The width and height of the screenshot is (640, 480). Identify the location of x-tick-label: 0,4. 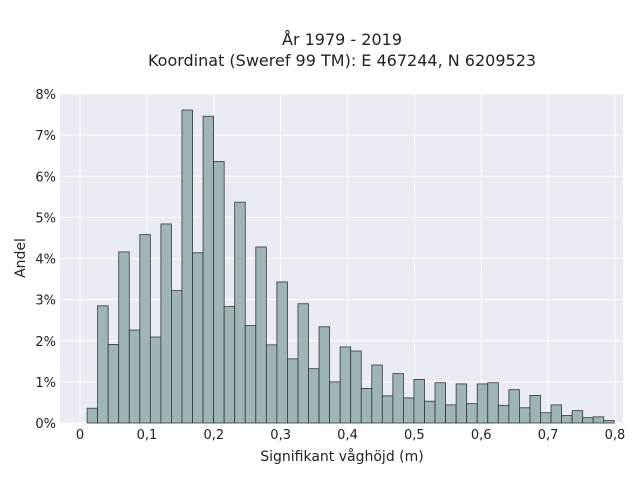
(347, 435).